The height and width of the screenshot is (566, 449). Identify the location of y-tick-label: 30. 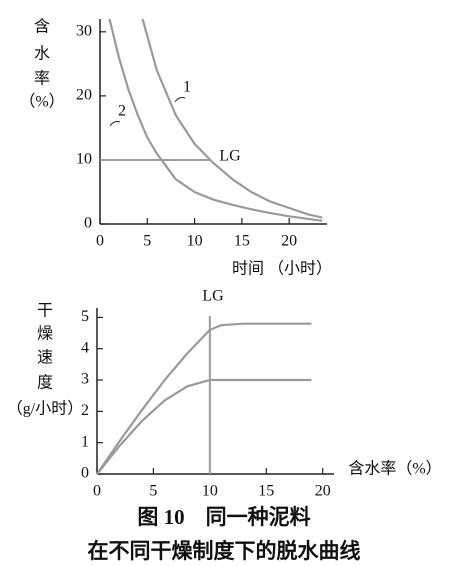
(84, 30).